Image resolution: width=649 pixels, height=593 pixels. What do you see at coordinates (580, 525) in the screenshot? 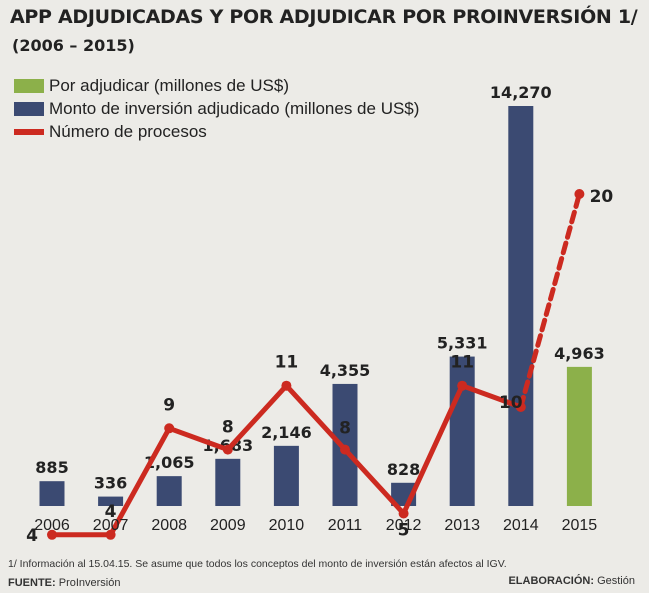
I see `x-tick-2015: 2015` at bounding box center [580, 525].